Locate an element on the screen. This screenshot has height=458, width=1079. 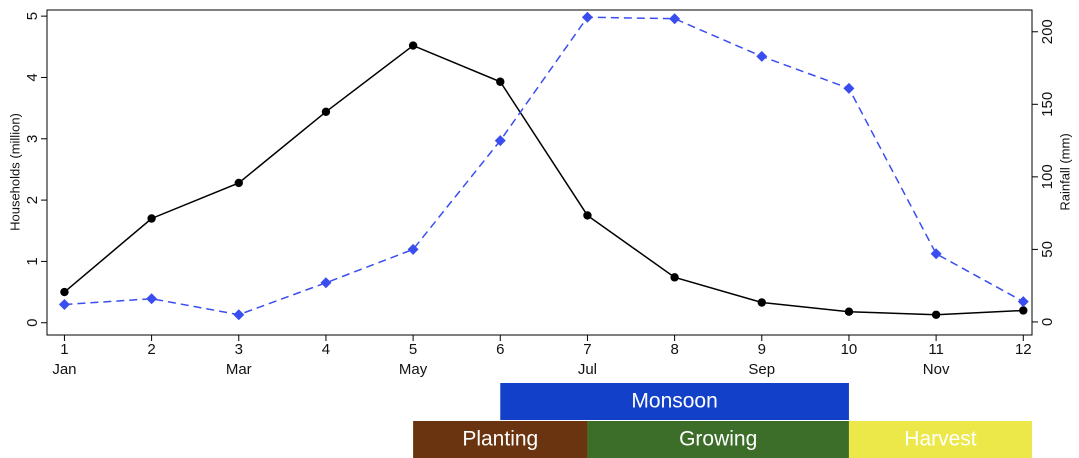
x-month-label: Jan is located at coordinates (64, 369).